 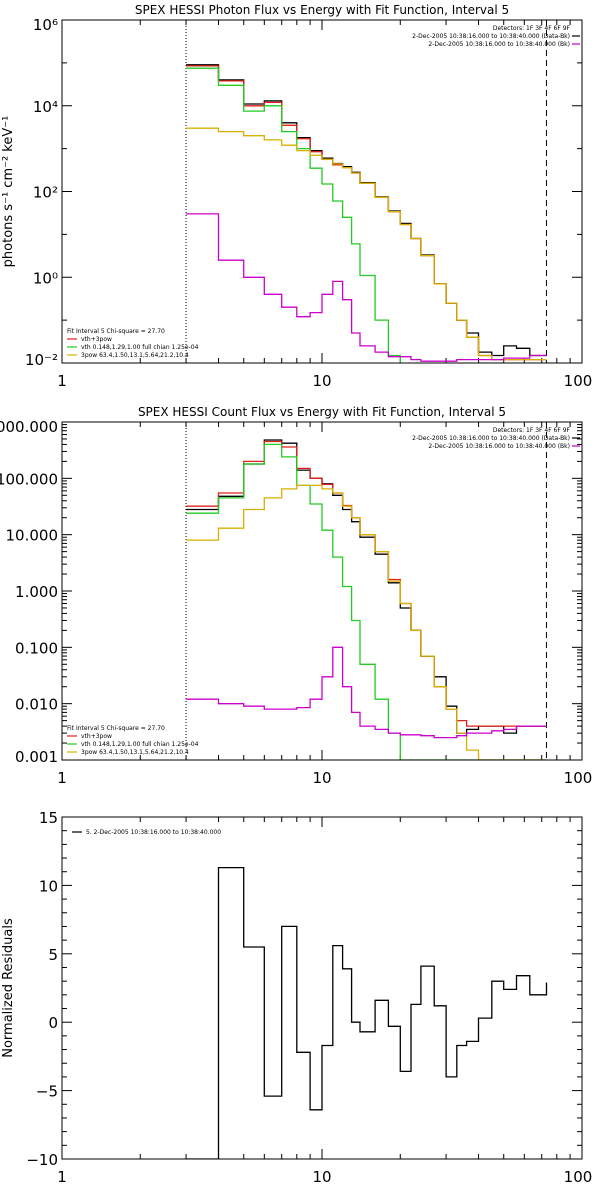 What do you see at coordinates (48, 818) in the screenshot?
I see `y-tick-label: 15` at bounding box center [48, 818].